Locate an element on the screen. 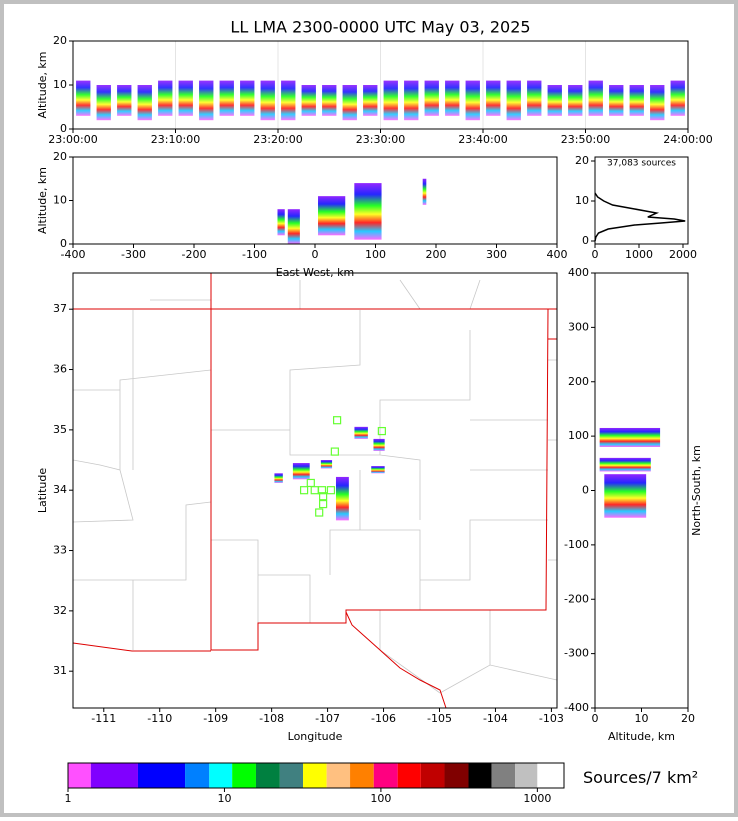  x-tick-label: 10 is located at coordinates (224, 798).